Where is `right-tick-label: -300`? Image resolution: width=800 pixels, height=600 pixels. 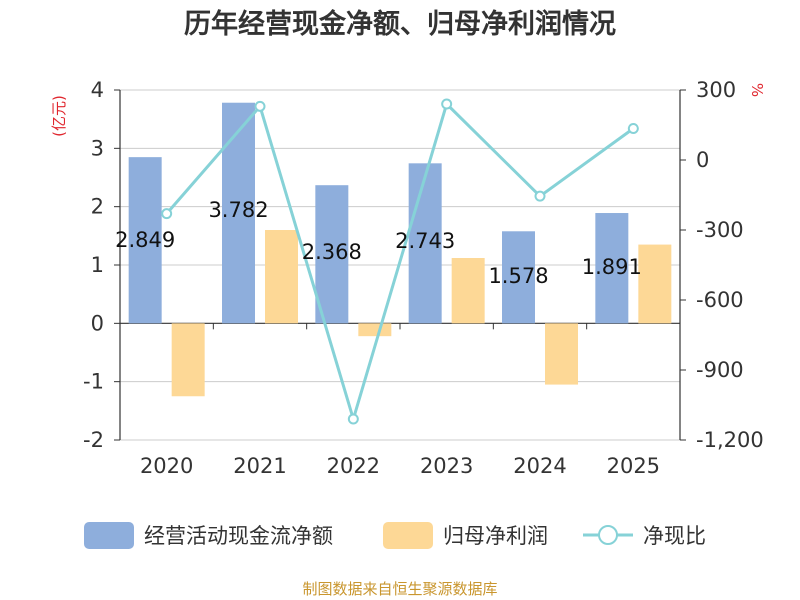
right-tick-label: -300 is located at coordinates (720, 230).